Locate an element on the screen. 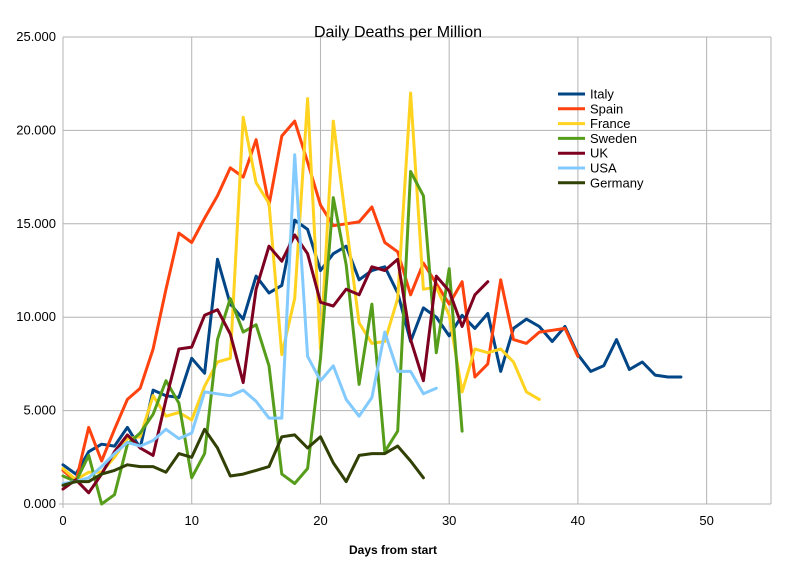 This screenshot has height=562, width=800. y-tick-labels: 0.000 5.000 10.000 15.000 20.000 25.000 is located at coordinates (36, 270).